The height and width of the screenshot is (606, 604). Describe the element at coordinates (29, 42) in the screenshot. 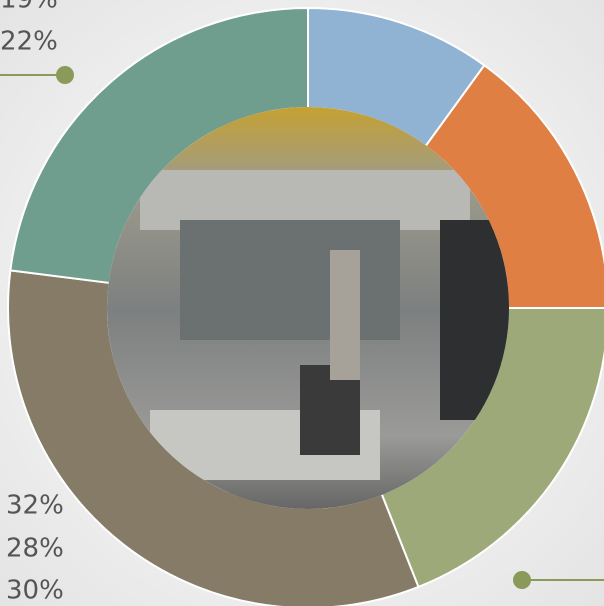

I see `annotation: 22%` at that location.